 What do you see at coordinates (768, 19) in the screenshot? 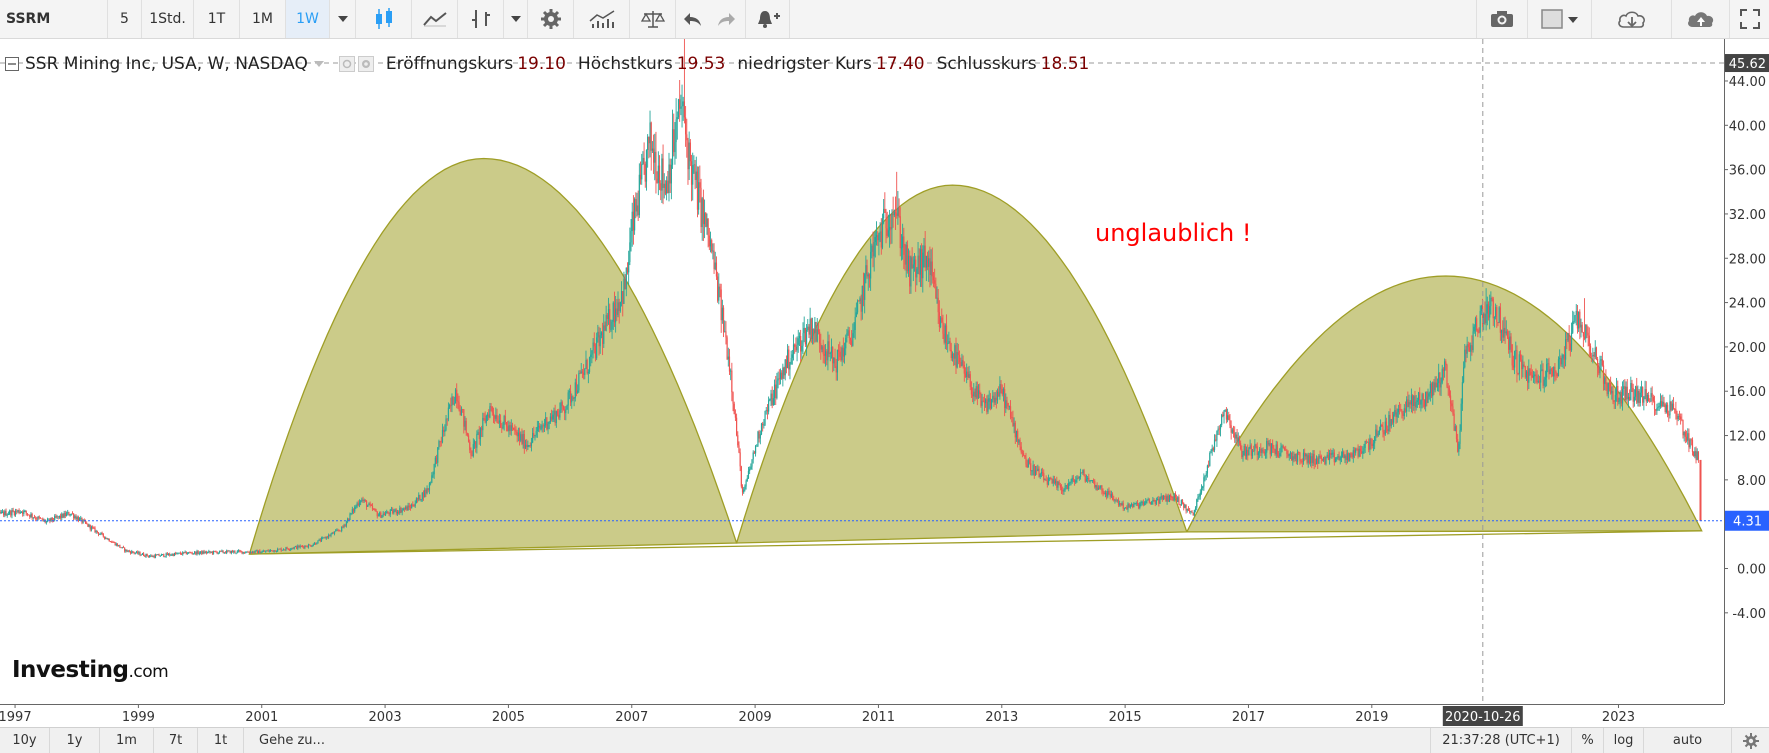
I see `alert-button` at bounding box center [768, 19].